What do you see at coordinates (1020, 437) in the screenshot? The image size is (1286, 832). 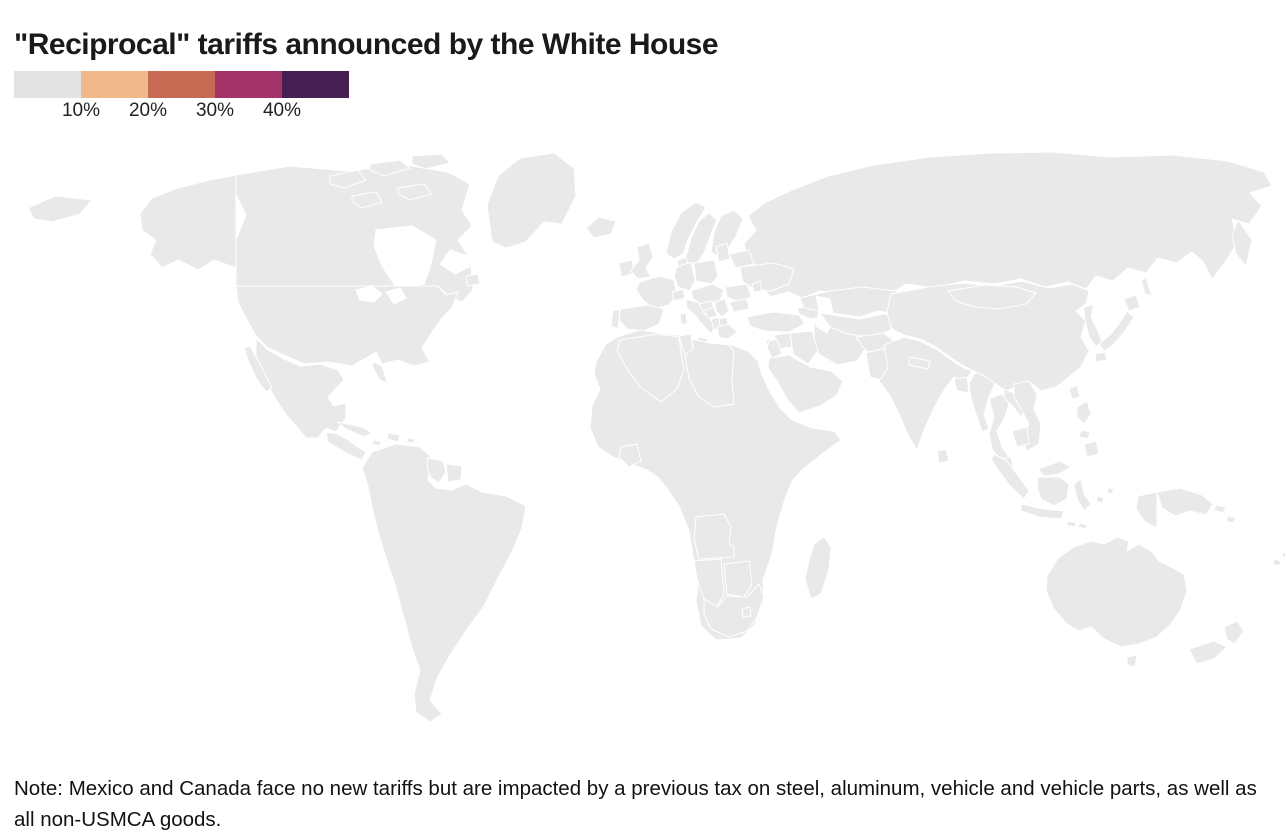 I see `map-region-cambodia` at bounding box center [1020, 437].